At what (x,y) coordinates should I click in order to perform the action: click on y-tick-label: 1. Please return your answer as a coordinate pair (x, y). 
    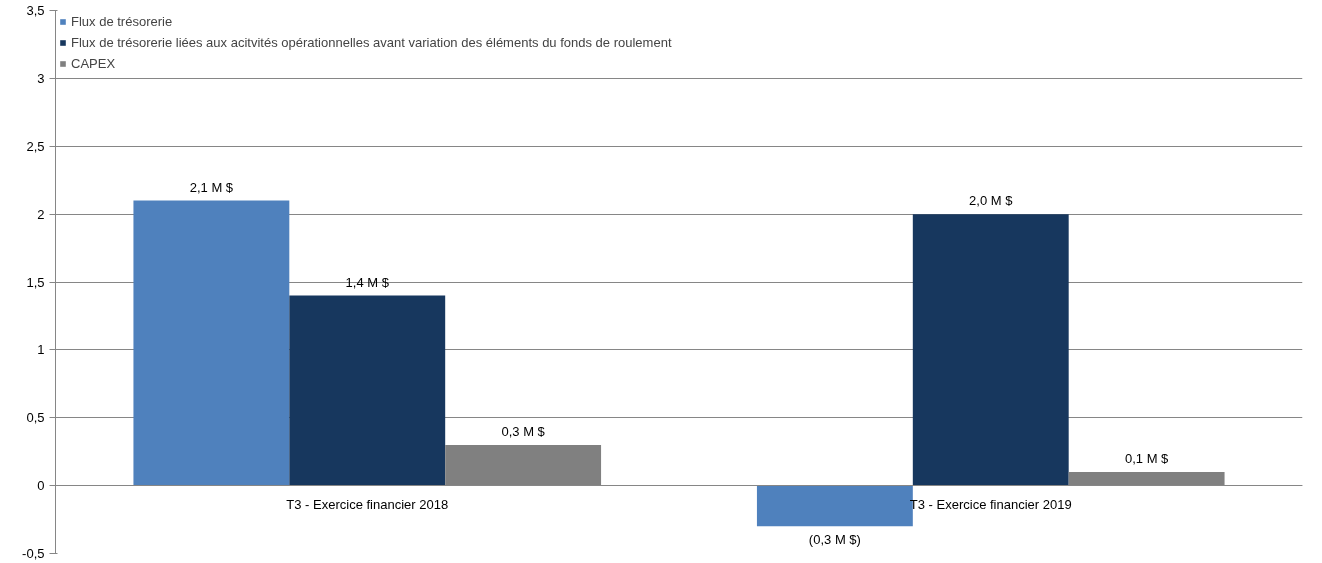
    Looking at the image, I should click on (41, 350).